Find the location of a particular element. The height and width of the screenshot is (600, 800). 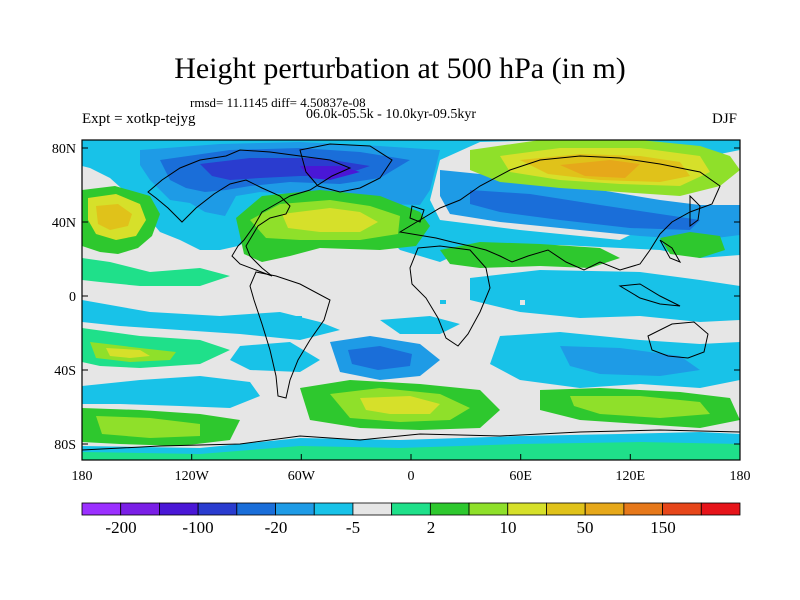

colorbar is located at coordinates (411, 509).